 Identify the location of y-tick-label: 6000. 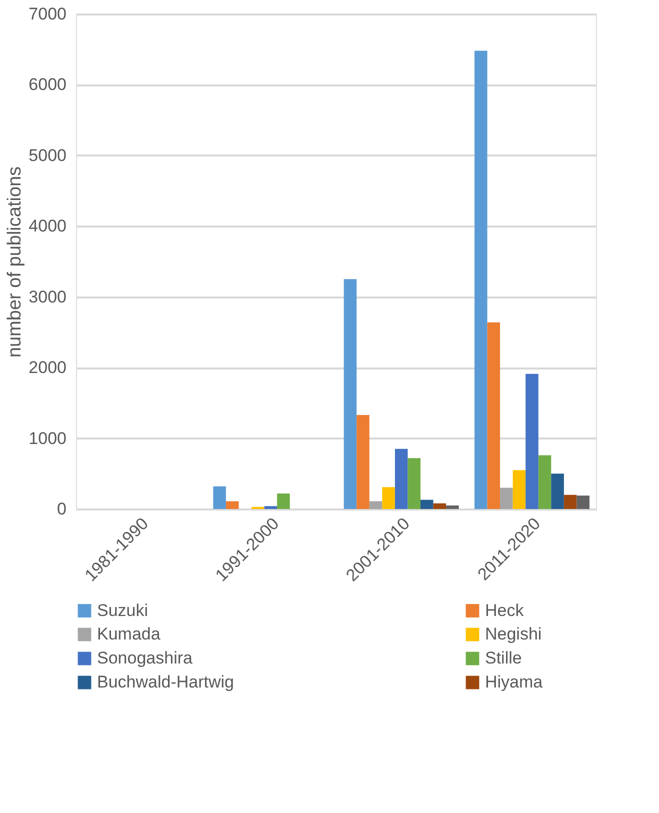
(47, 84).